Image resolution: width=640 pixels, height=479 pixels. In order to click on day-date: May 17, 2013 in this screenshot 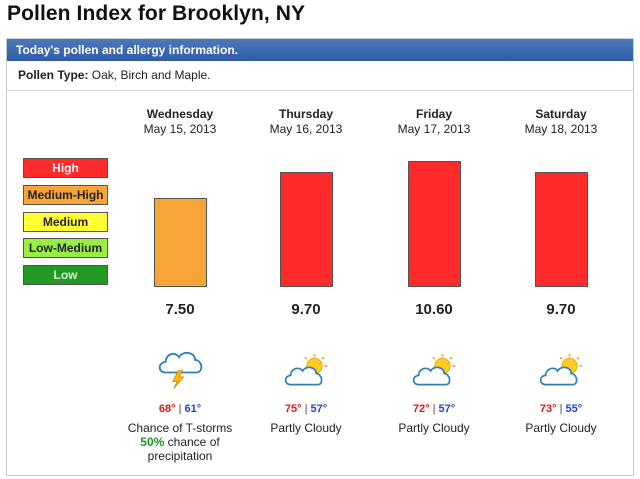, I will do `click(434, 129)`.